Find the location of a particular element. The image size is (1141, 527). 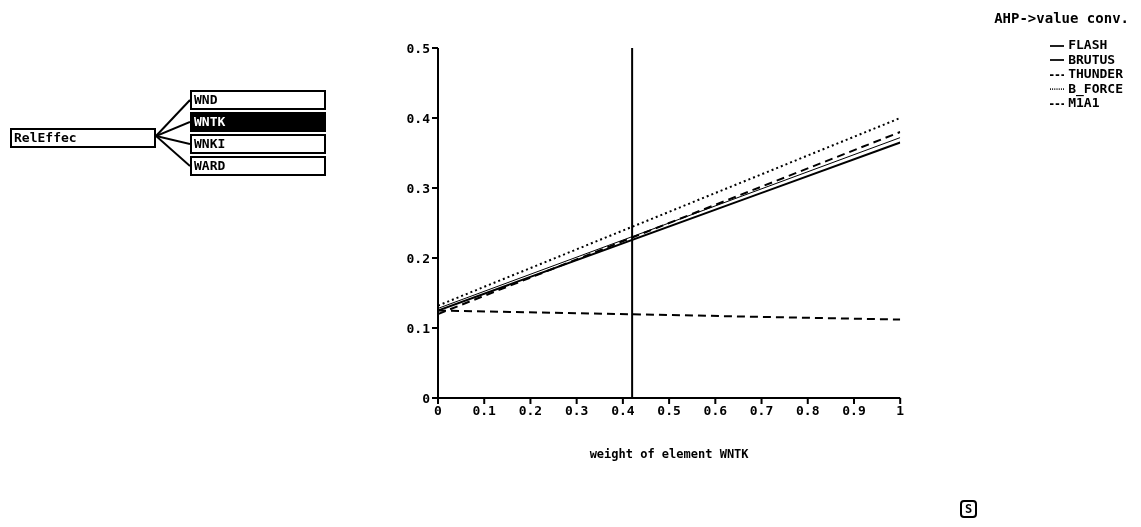

s-button: S is located at coordinates (969, 509).